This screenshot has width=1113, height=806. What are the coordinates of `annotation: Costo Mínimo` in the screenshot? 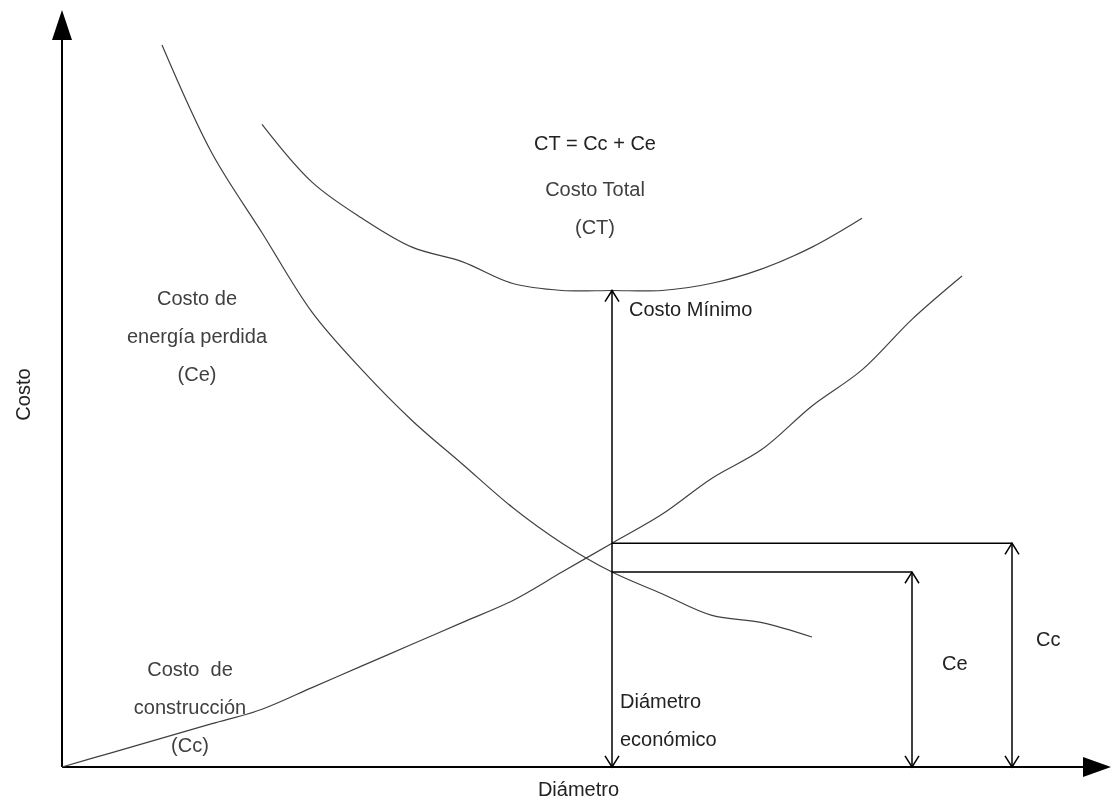 It's located at (691, 309).